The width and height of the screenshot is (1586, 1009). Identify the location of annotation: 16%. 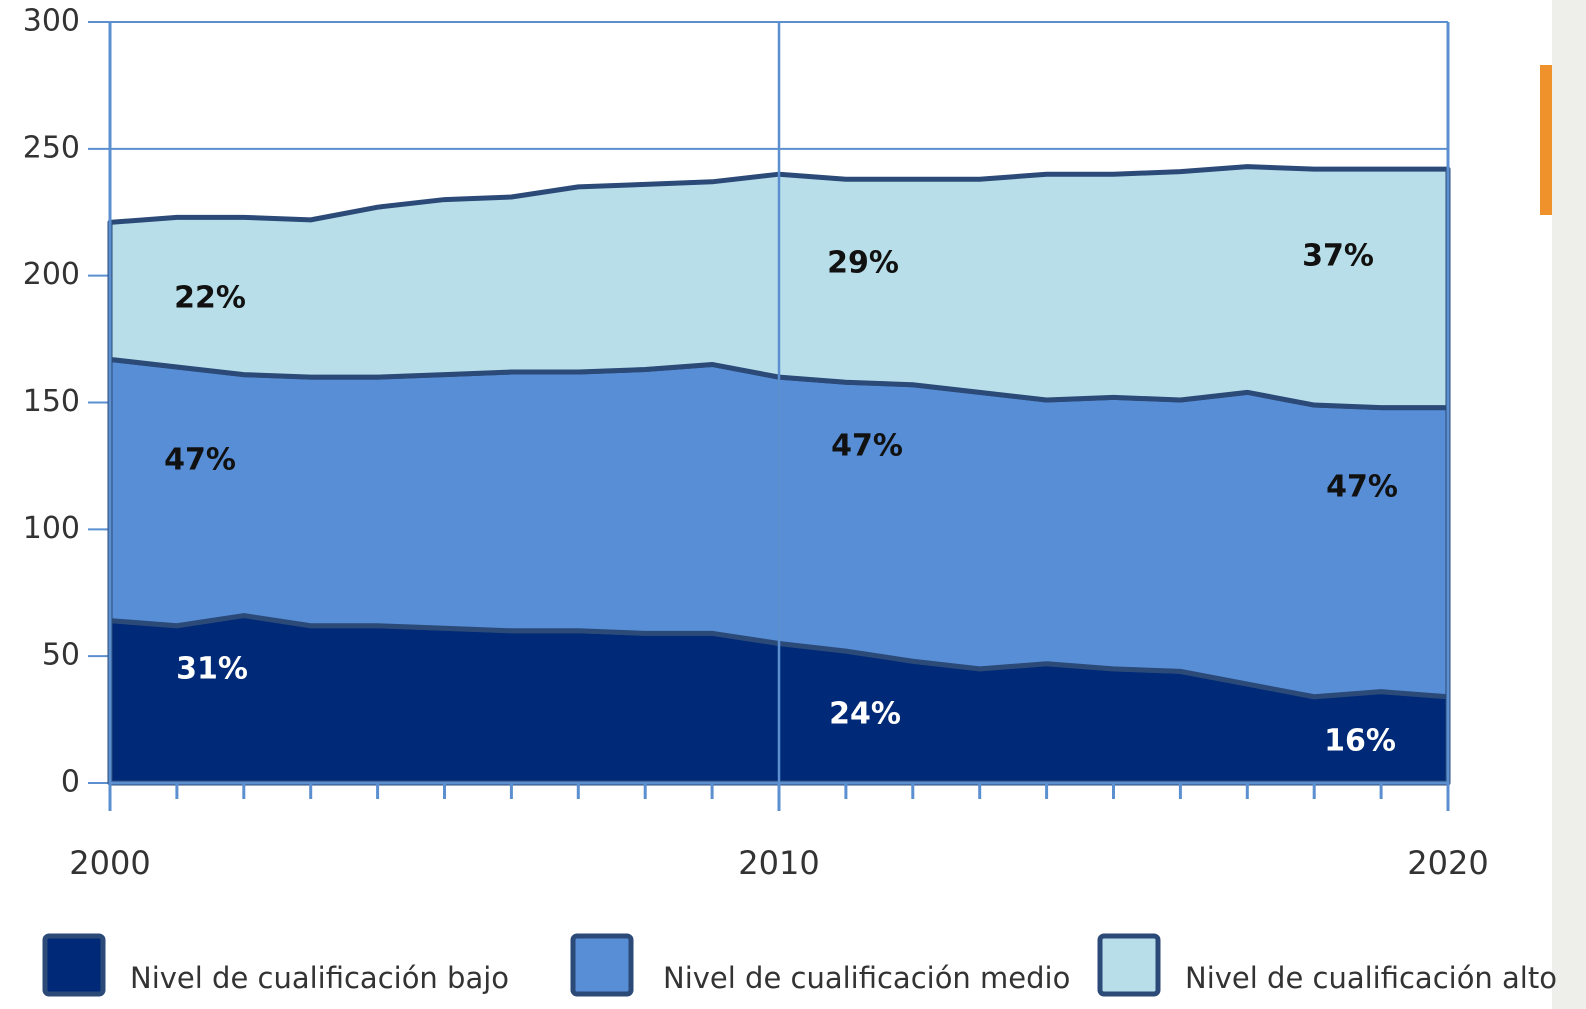
(1360, 741).